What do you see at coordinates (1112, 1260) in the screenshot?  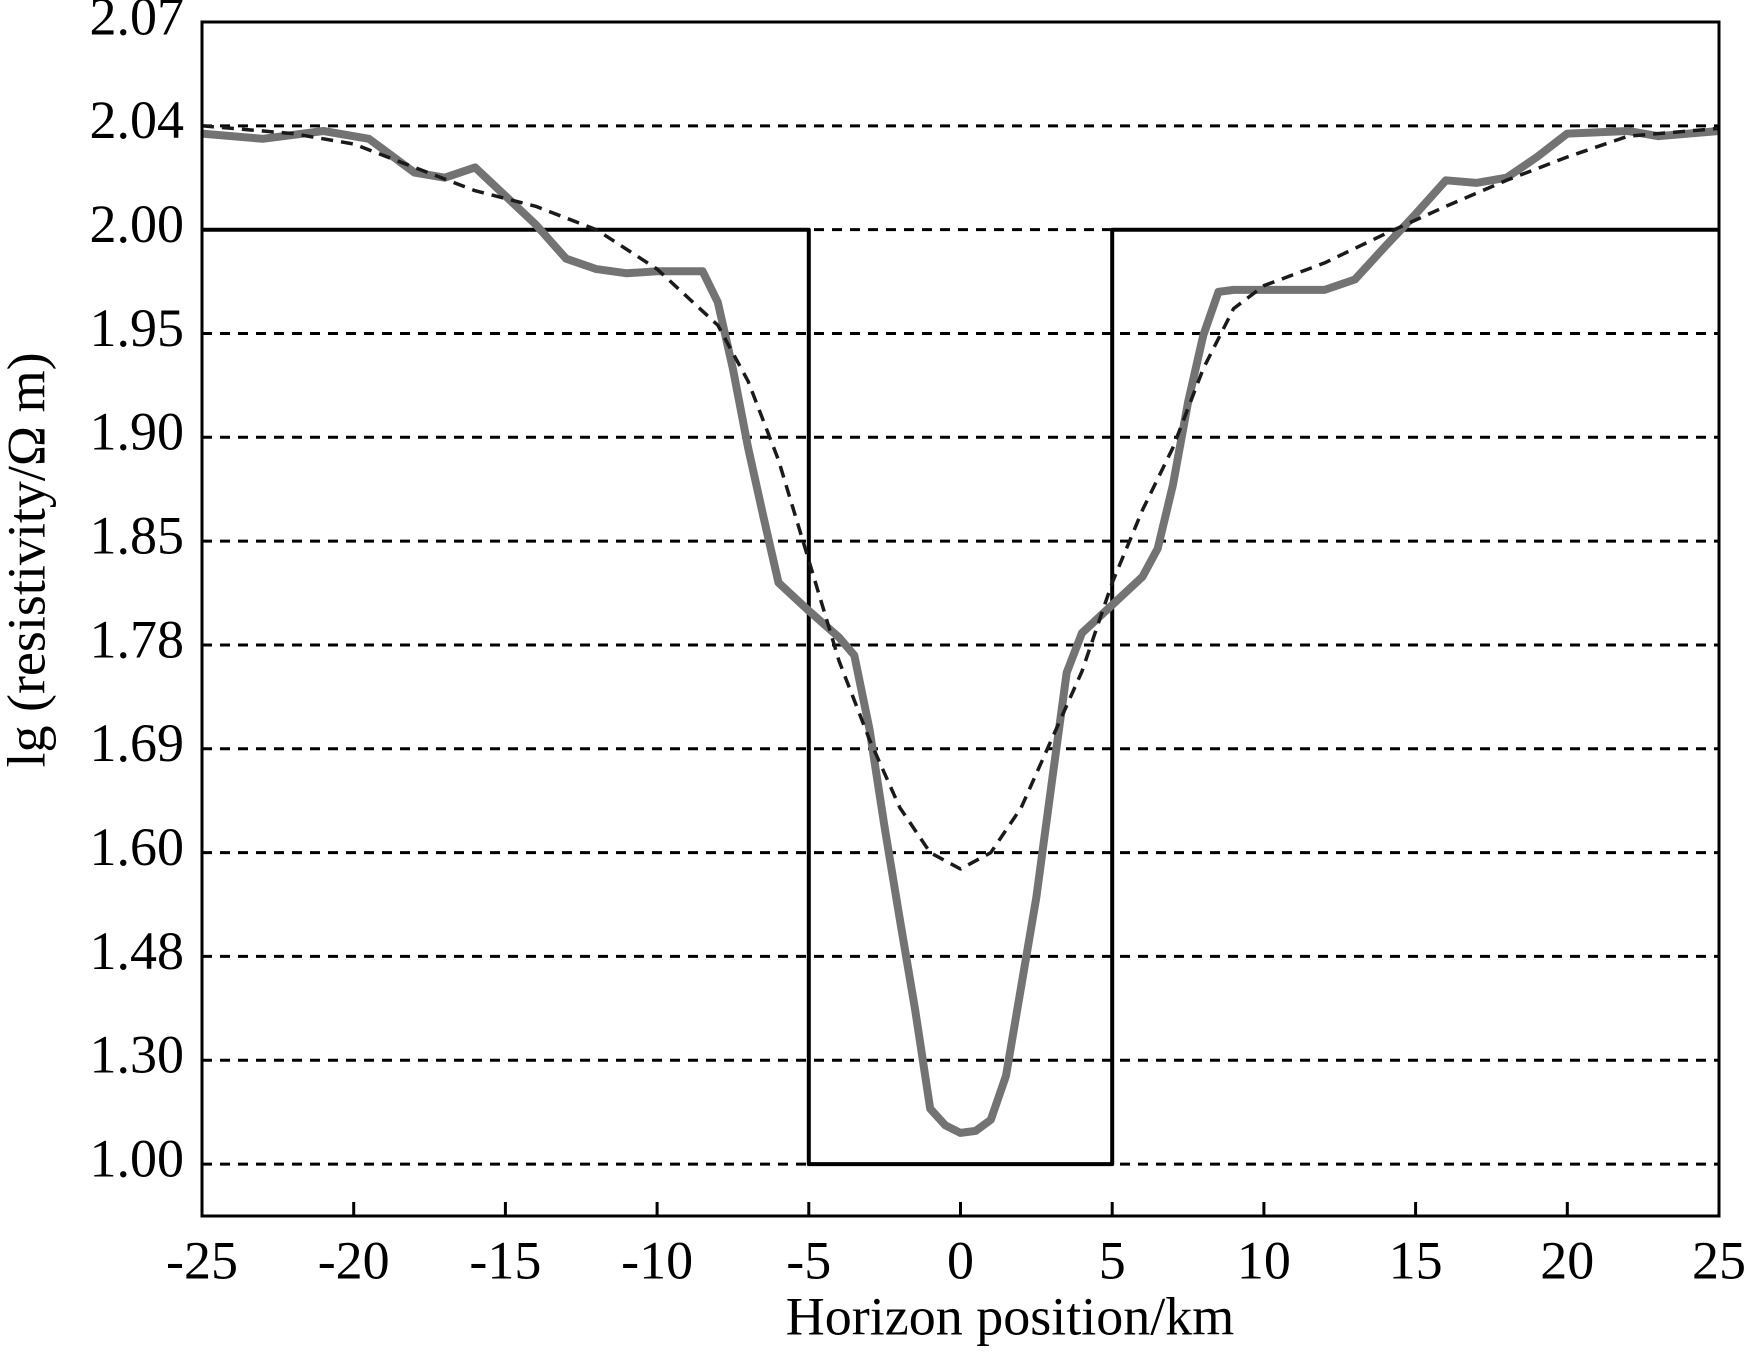 I see `x-tick-label: 5` at bounding box center [1112, 1260].